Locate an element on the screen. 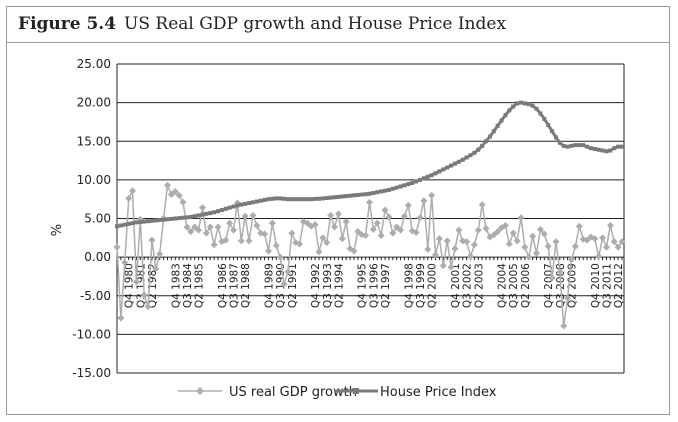 The image size is (678, 422). x-tick-label: Q4 2001 is located at coordinates (456, 285).